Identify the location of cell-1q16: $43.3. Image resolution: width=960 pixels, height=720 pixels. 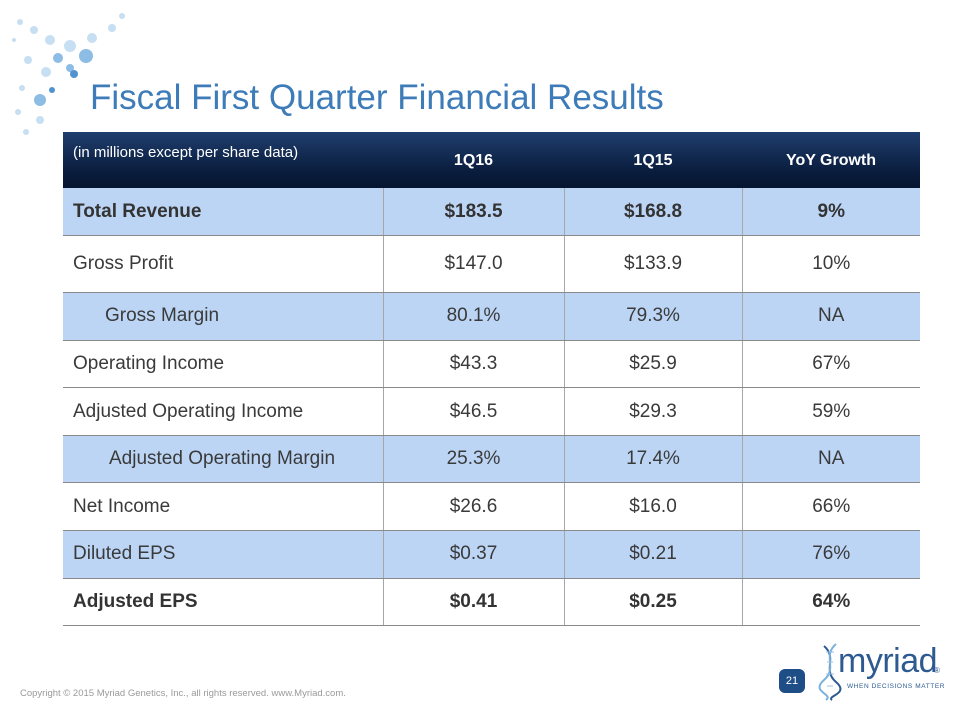
(473, 364).